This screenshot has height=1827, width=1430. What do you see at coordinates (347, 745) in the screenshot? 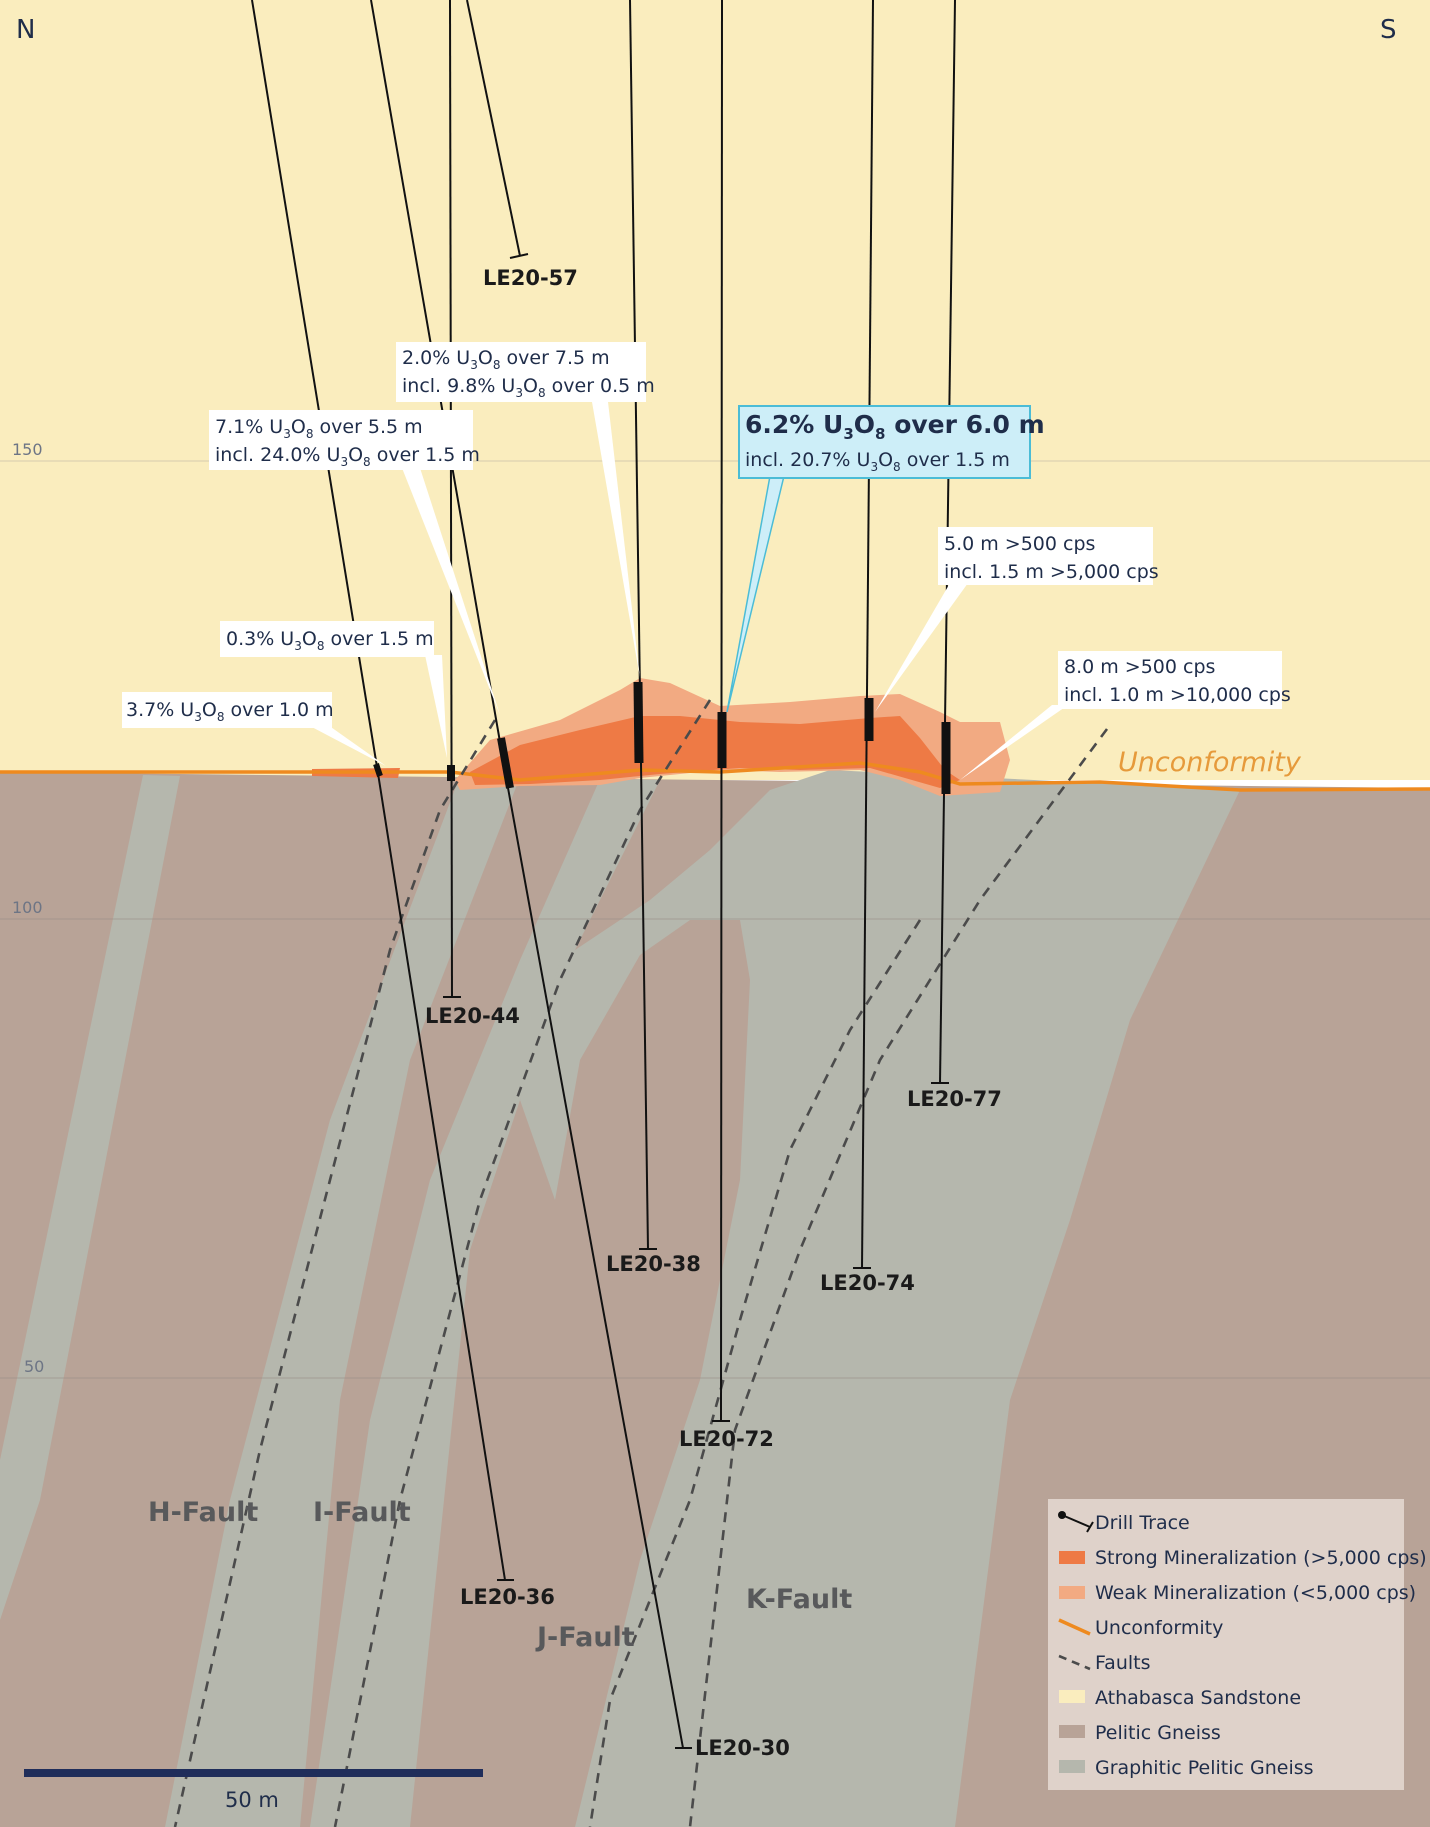
I see `pointer-c6` at bounding box center [347, 745].